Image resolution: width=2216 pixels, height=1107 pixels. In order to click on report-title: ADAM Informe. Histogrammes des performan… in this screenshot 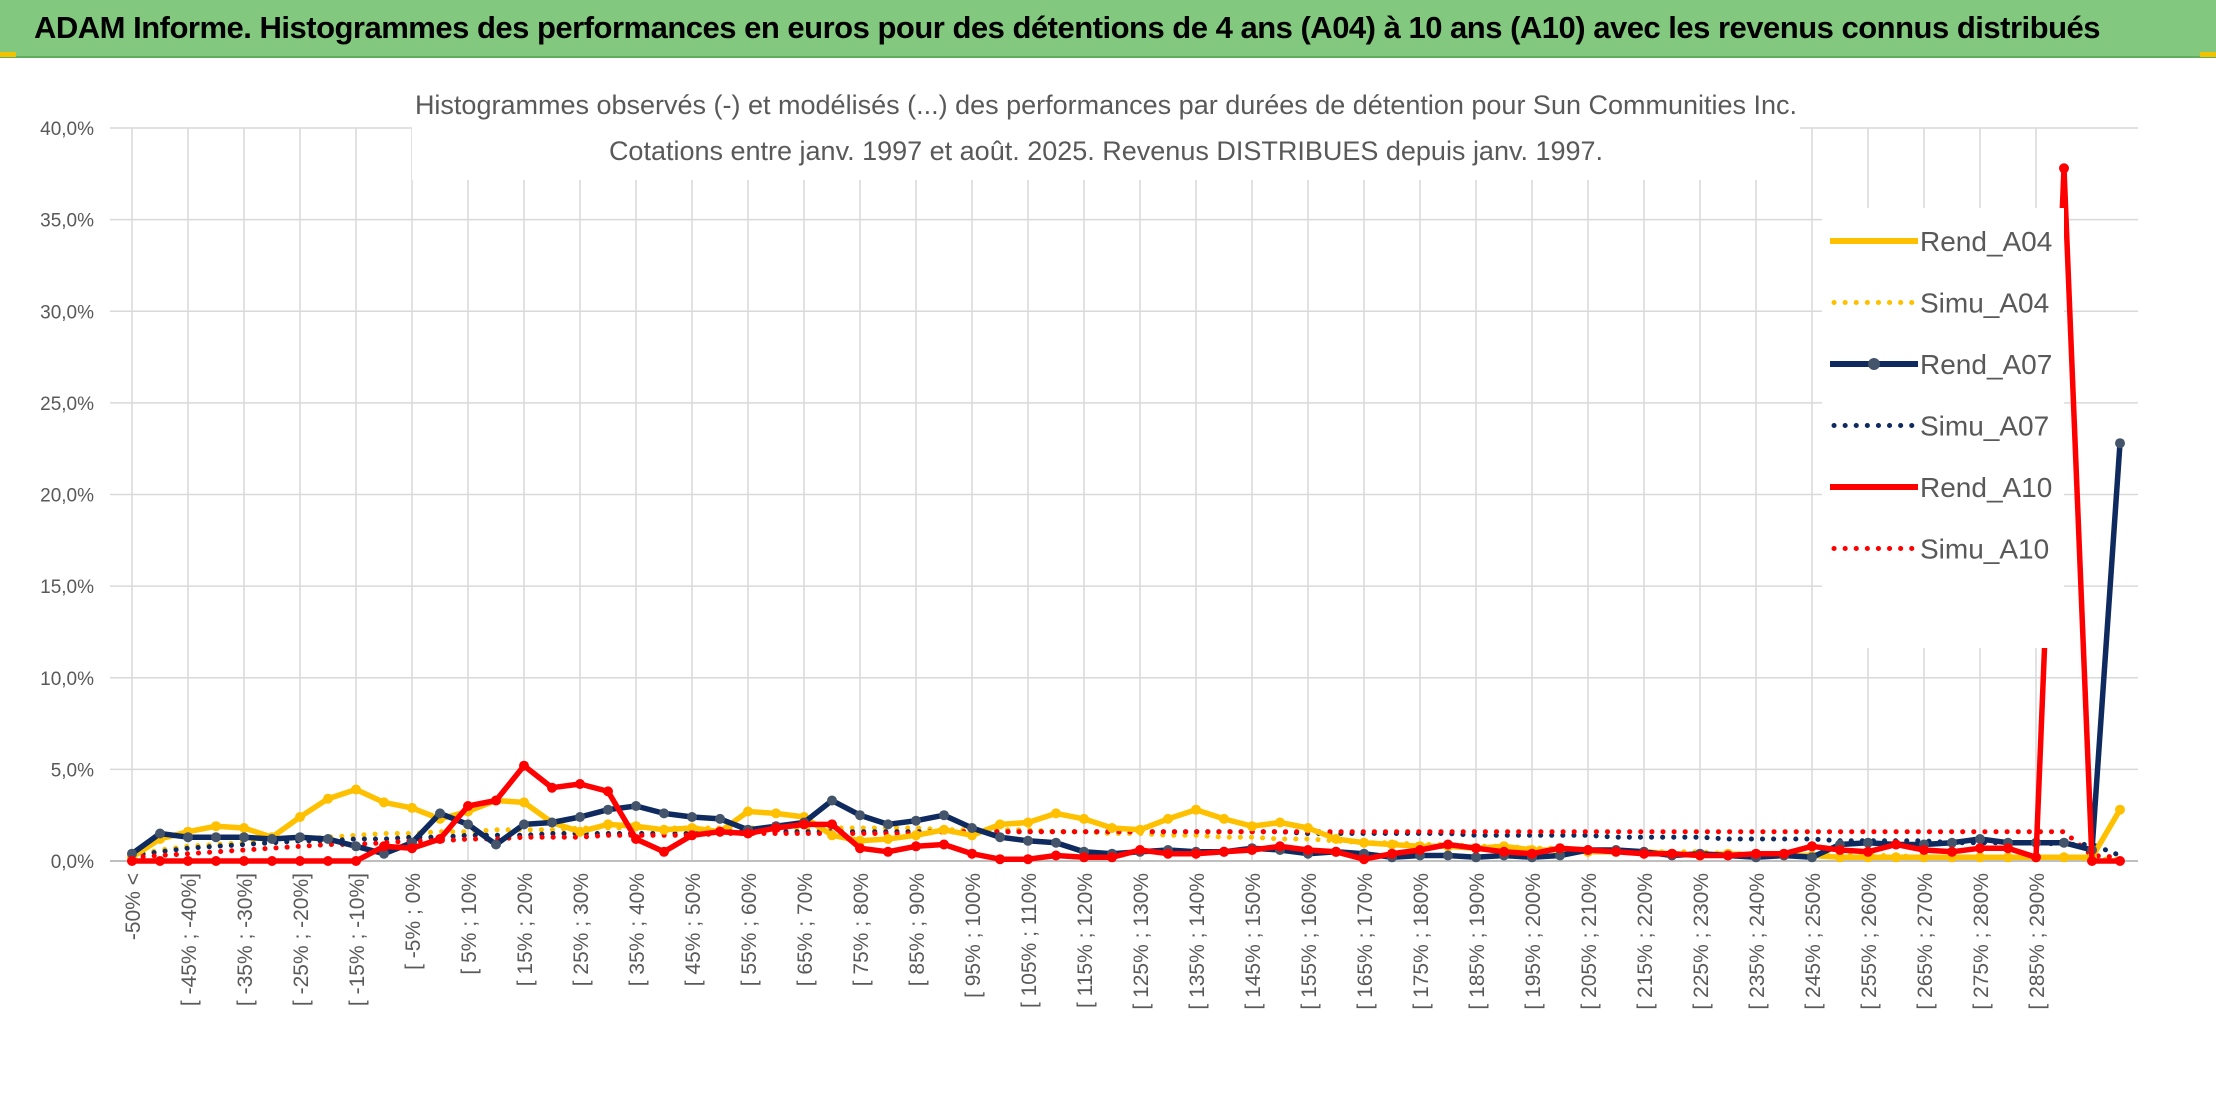, I will do `click(1067, 27)`.